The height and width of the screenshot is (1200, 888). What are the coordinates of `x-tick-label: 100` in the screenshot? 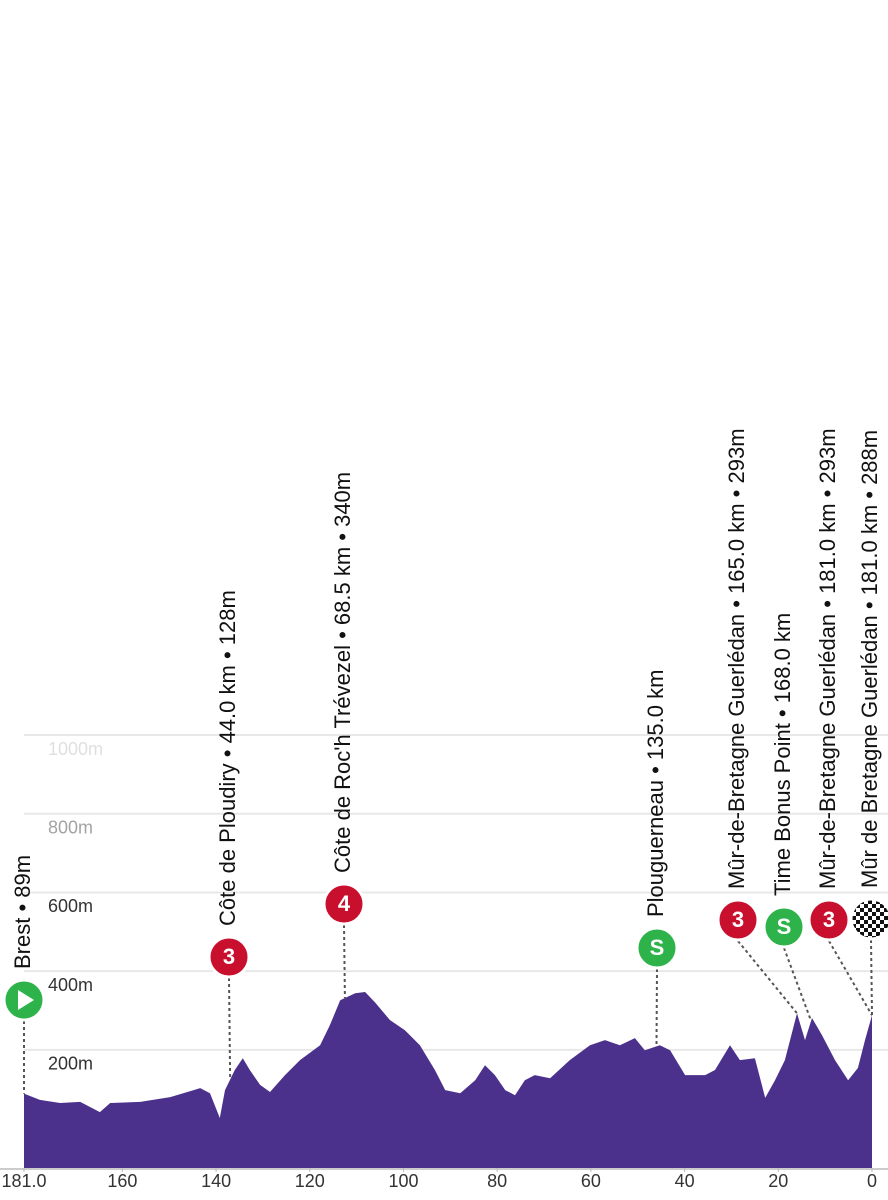 It's located at (403, 1181).